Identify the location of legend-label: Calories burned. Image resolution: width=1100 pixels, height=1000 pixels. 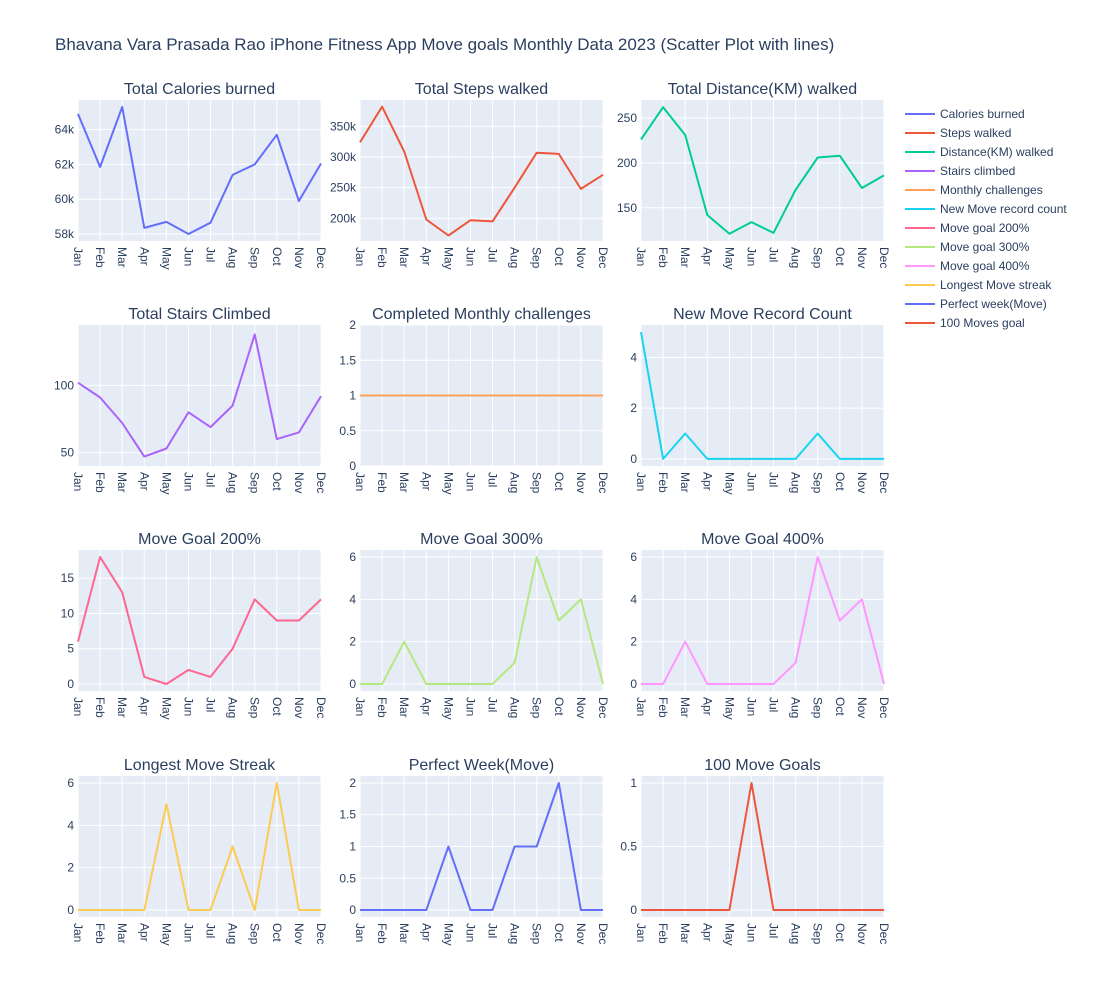
(982, 114).